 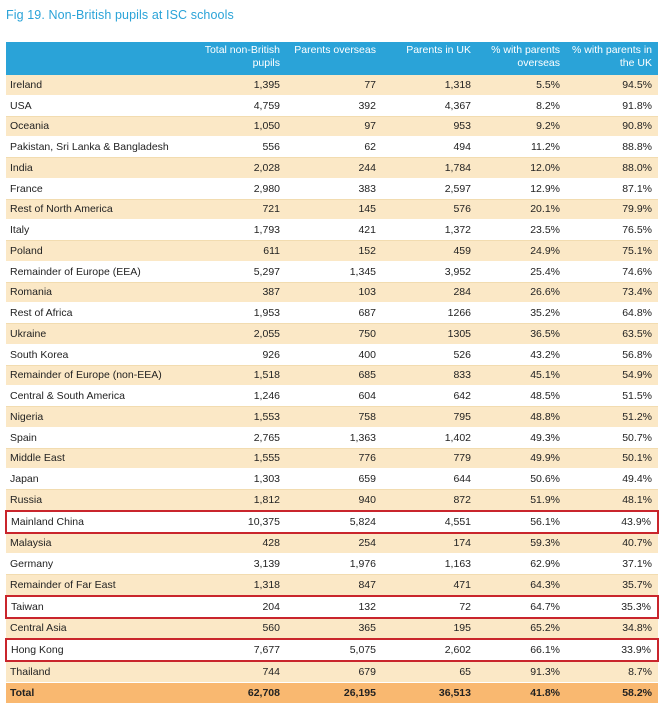 What do you see at coordinates (429, 672) in the screenshot?
I see `parents-in-uk-cell: 65` at bounding box center [429, 672].